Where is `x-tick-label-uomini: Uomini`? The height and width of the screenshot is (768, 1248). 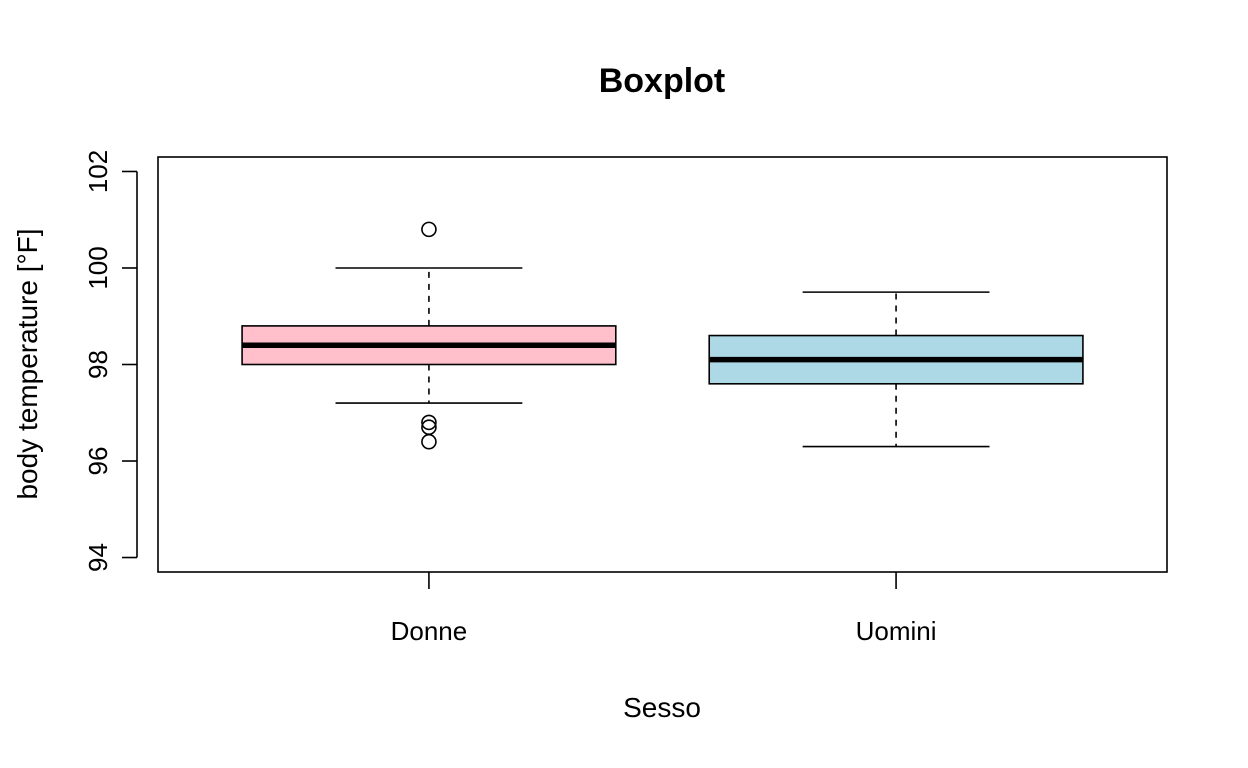
x-tick-label-uomini: Uomini is located at coordinates (896, 631).